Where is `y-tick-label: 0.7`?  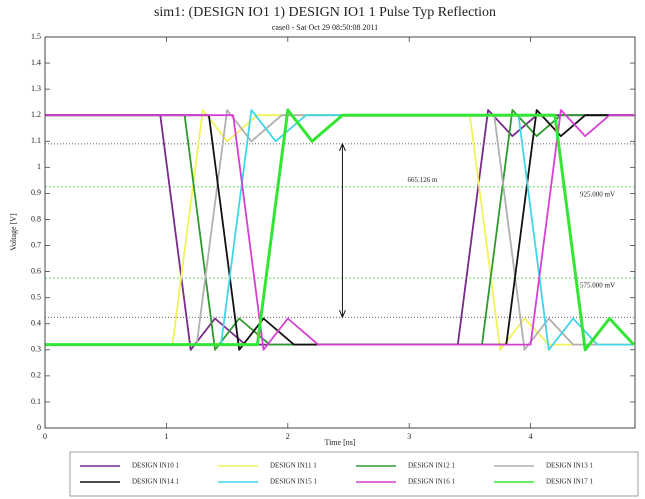 y-tick-label: 0.7 is located at coordinates (36, 244).